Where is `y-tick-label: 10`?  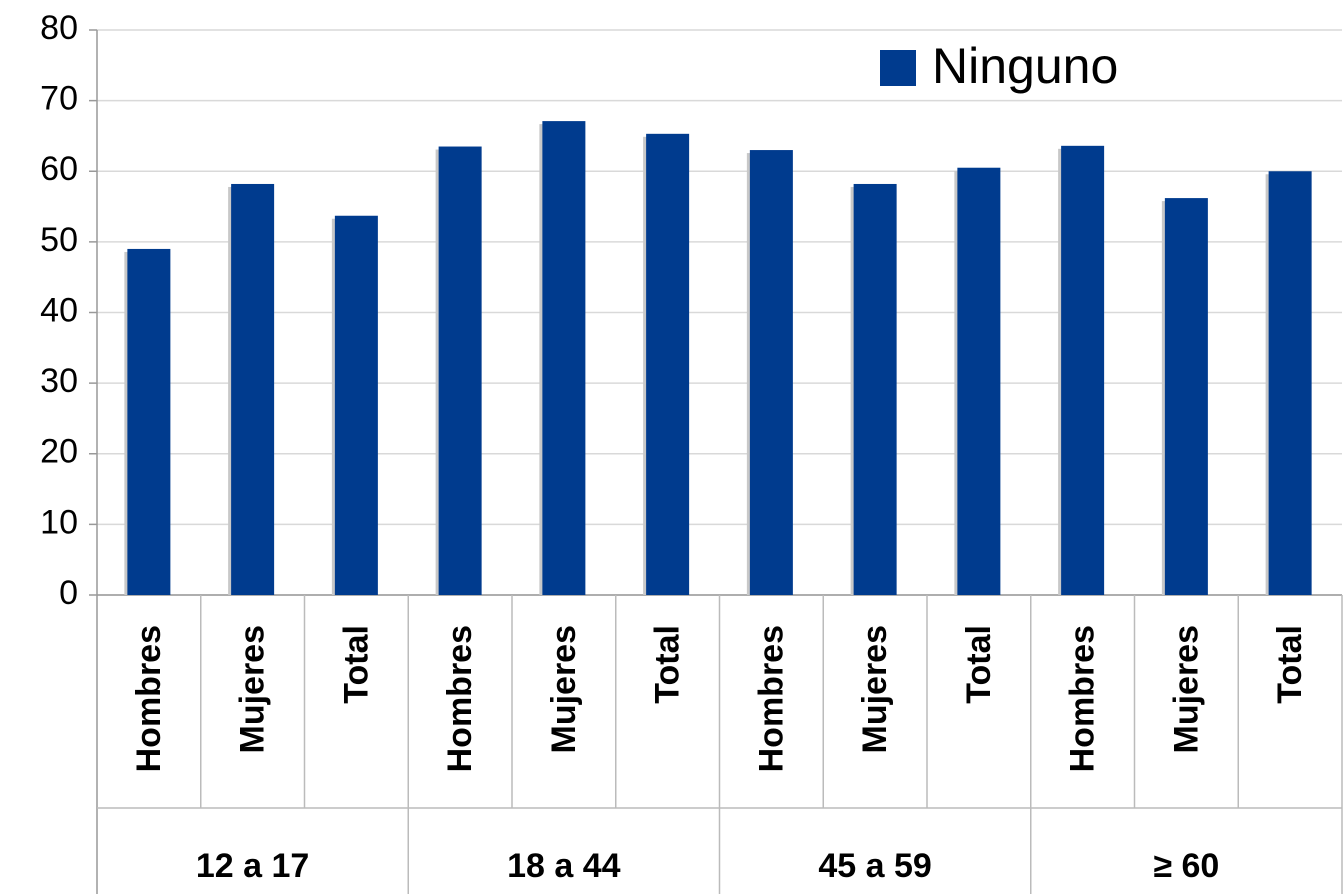
y-tick-label: 10 is located at coordinates (59, 522).